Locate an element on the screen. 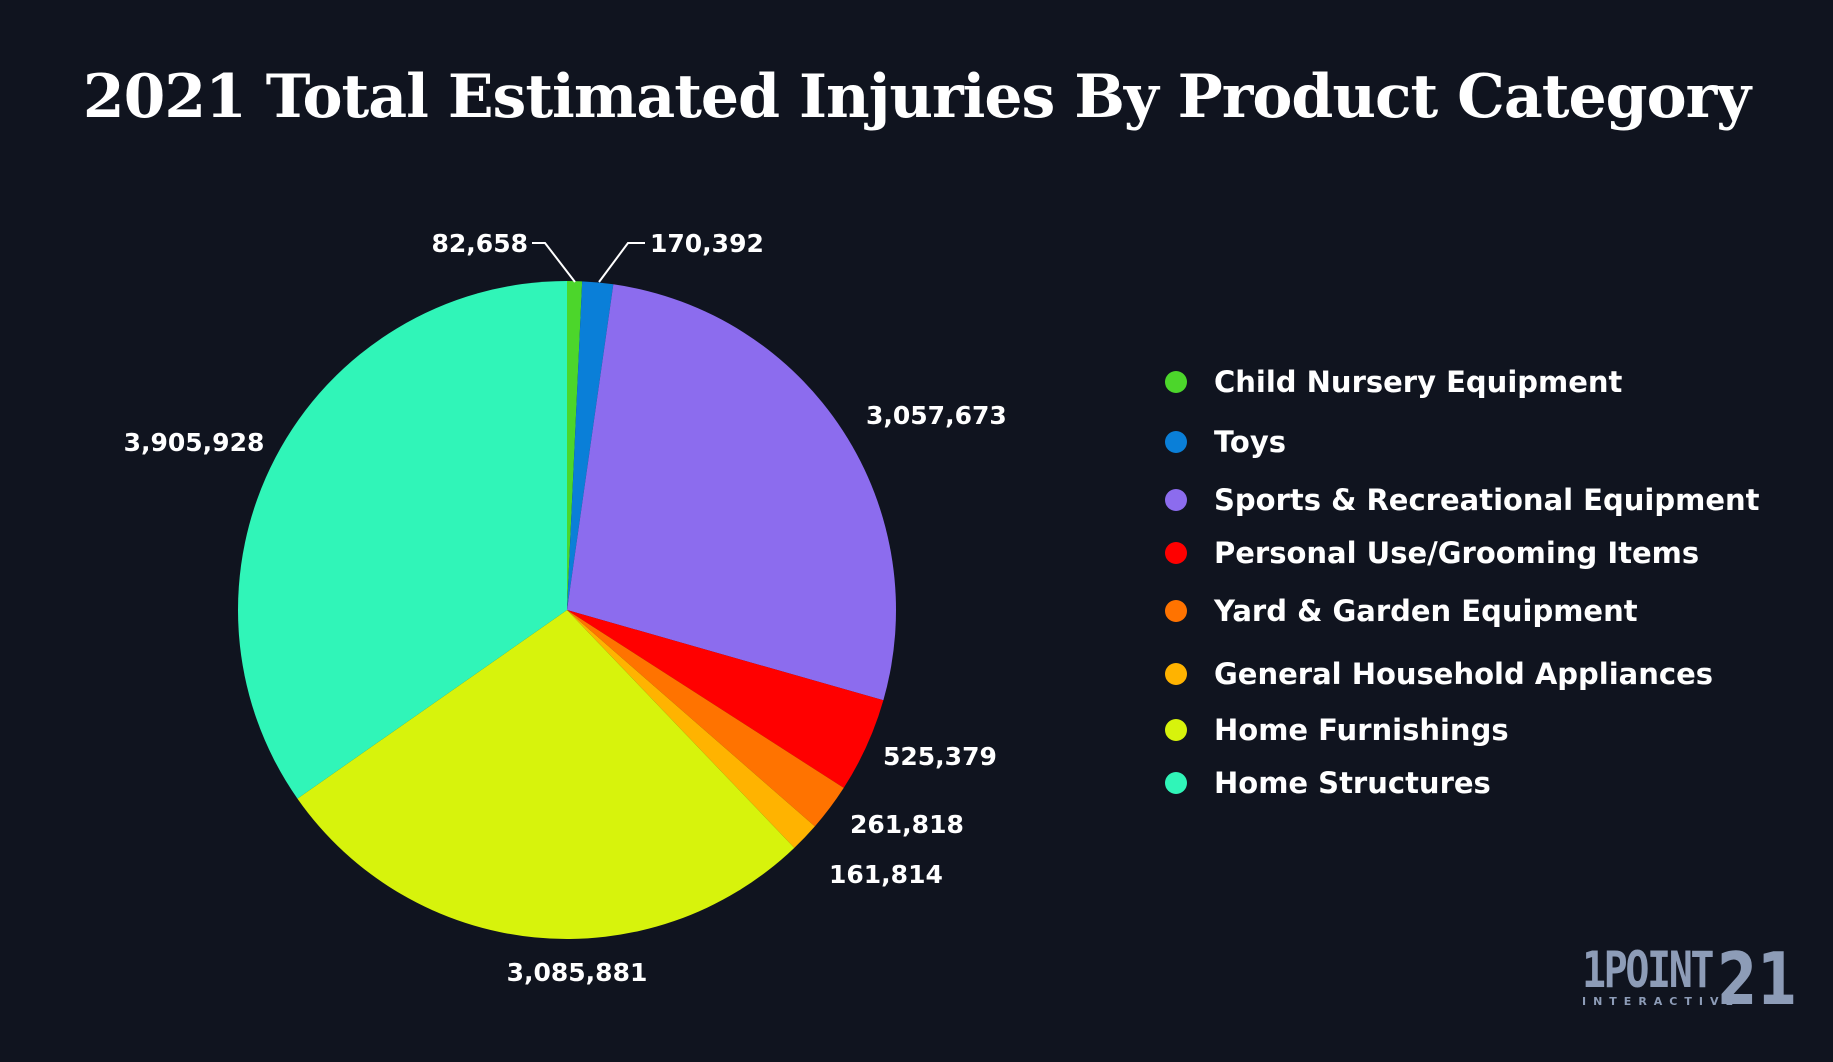 The width and height of the screenshot is (1833, 1062). legend-item: Yard & Garden Equipment is located at coordinates (1401, 611).